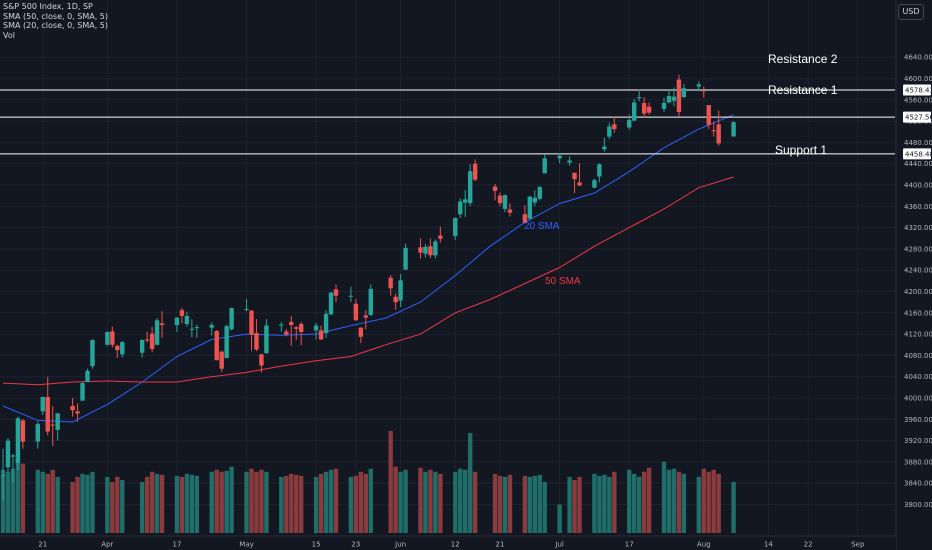 The image size is (932, 550). What do you see at coordinates (629, 545) in the screenshot?
I see `time-tick-label: 17` at bounding box center [629, 545].